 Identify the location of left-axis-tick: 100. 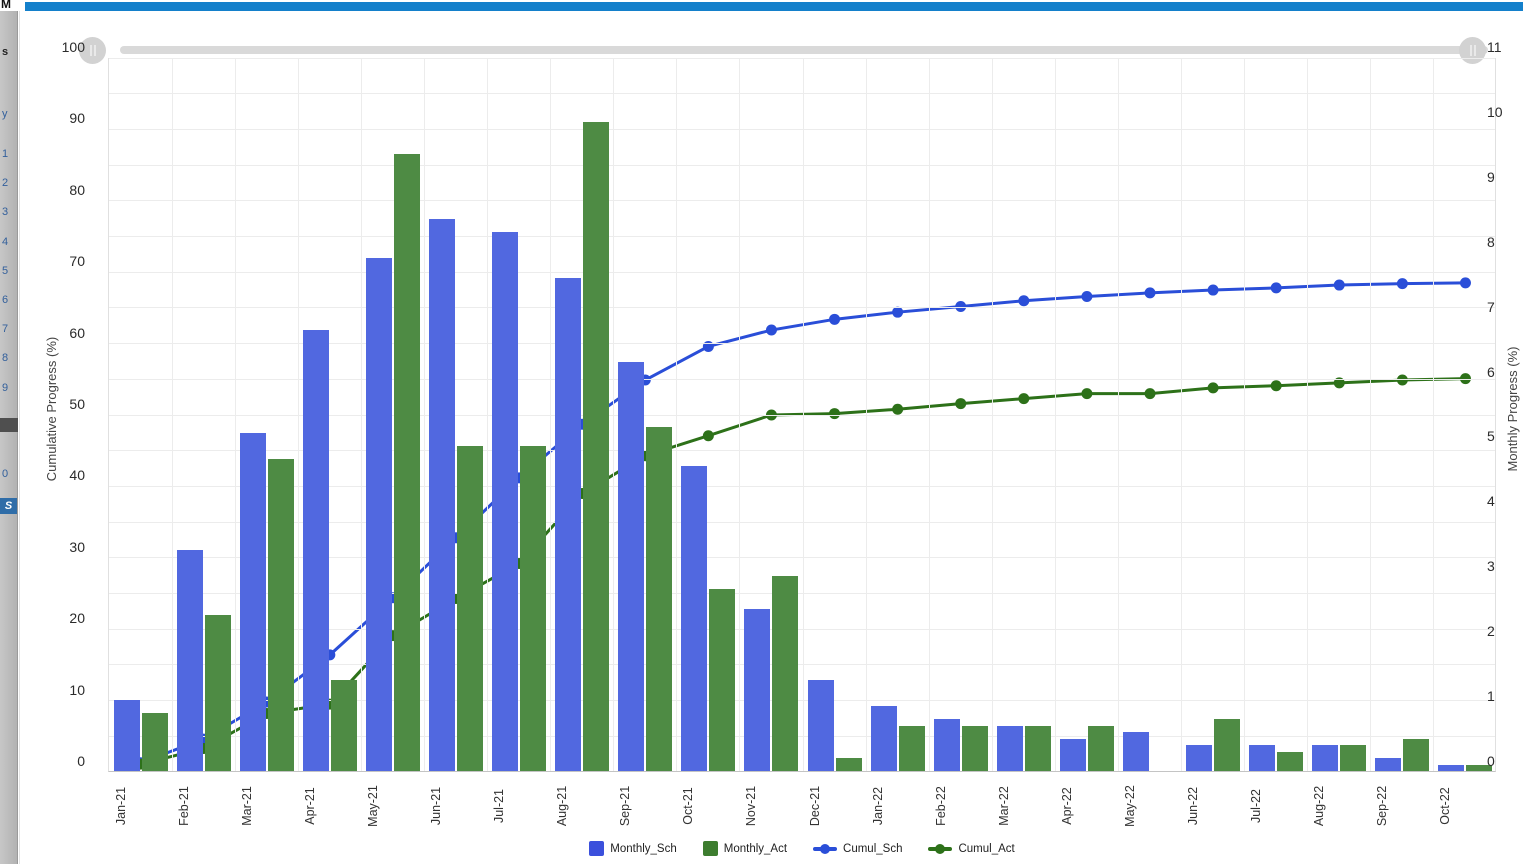
(73, 47).